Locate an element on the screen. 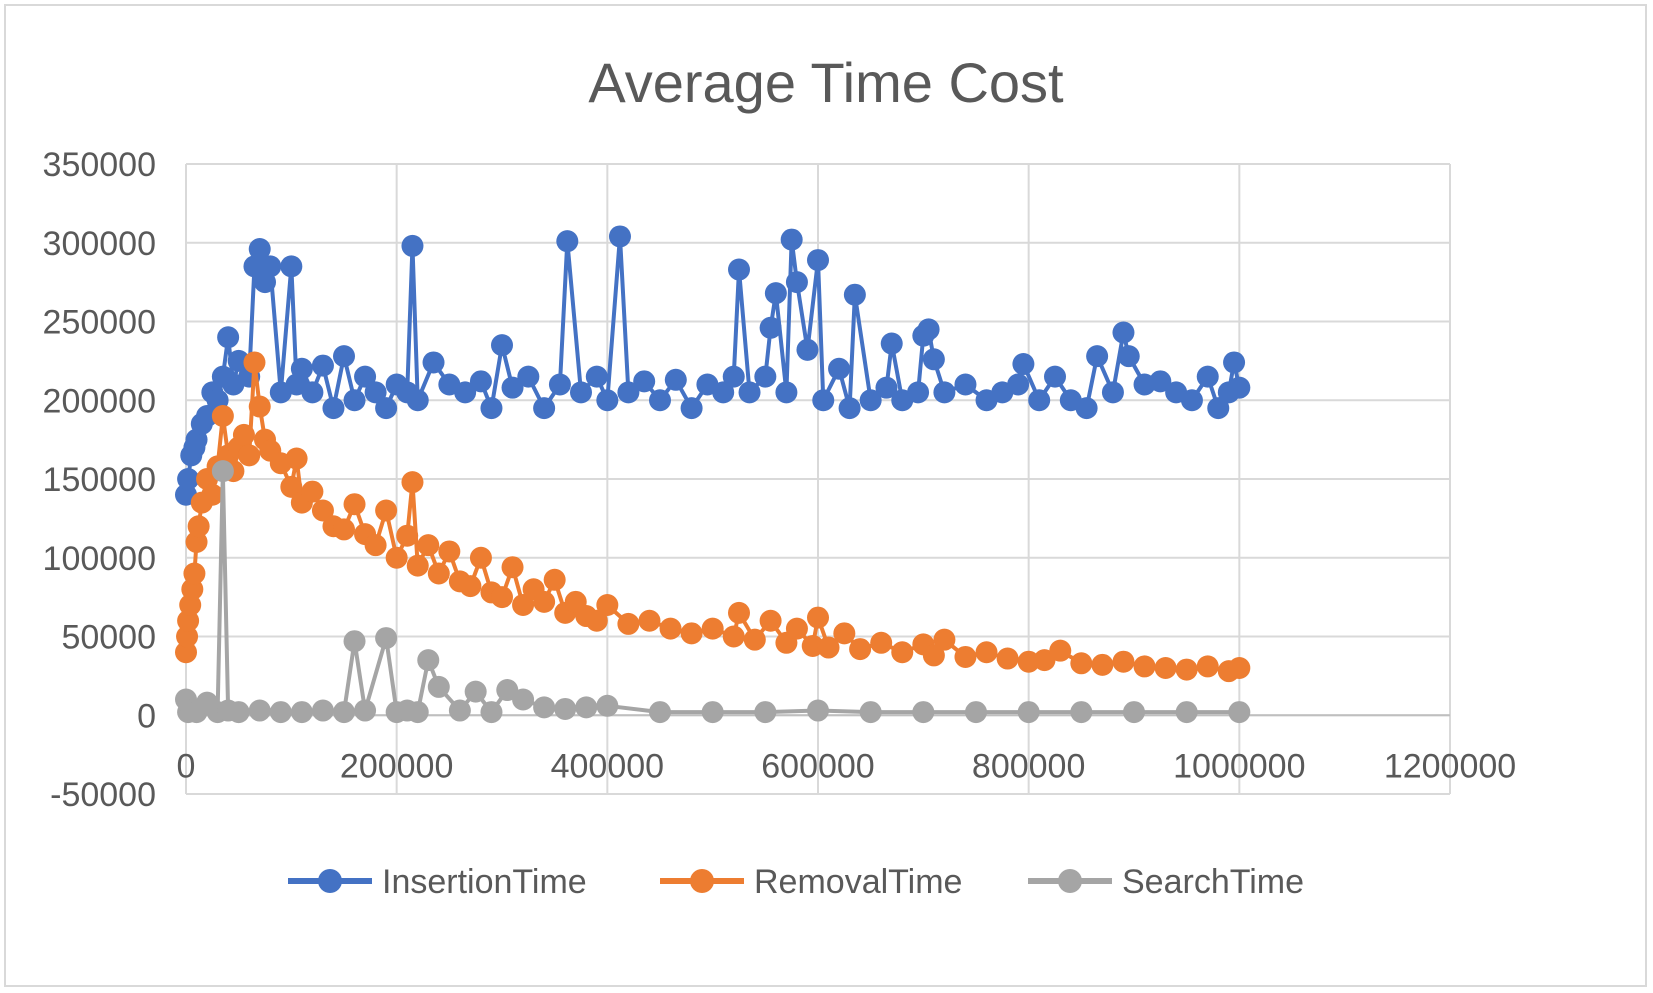  legend-label: SearchTime is located at coordinates (1213, 882).